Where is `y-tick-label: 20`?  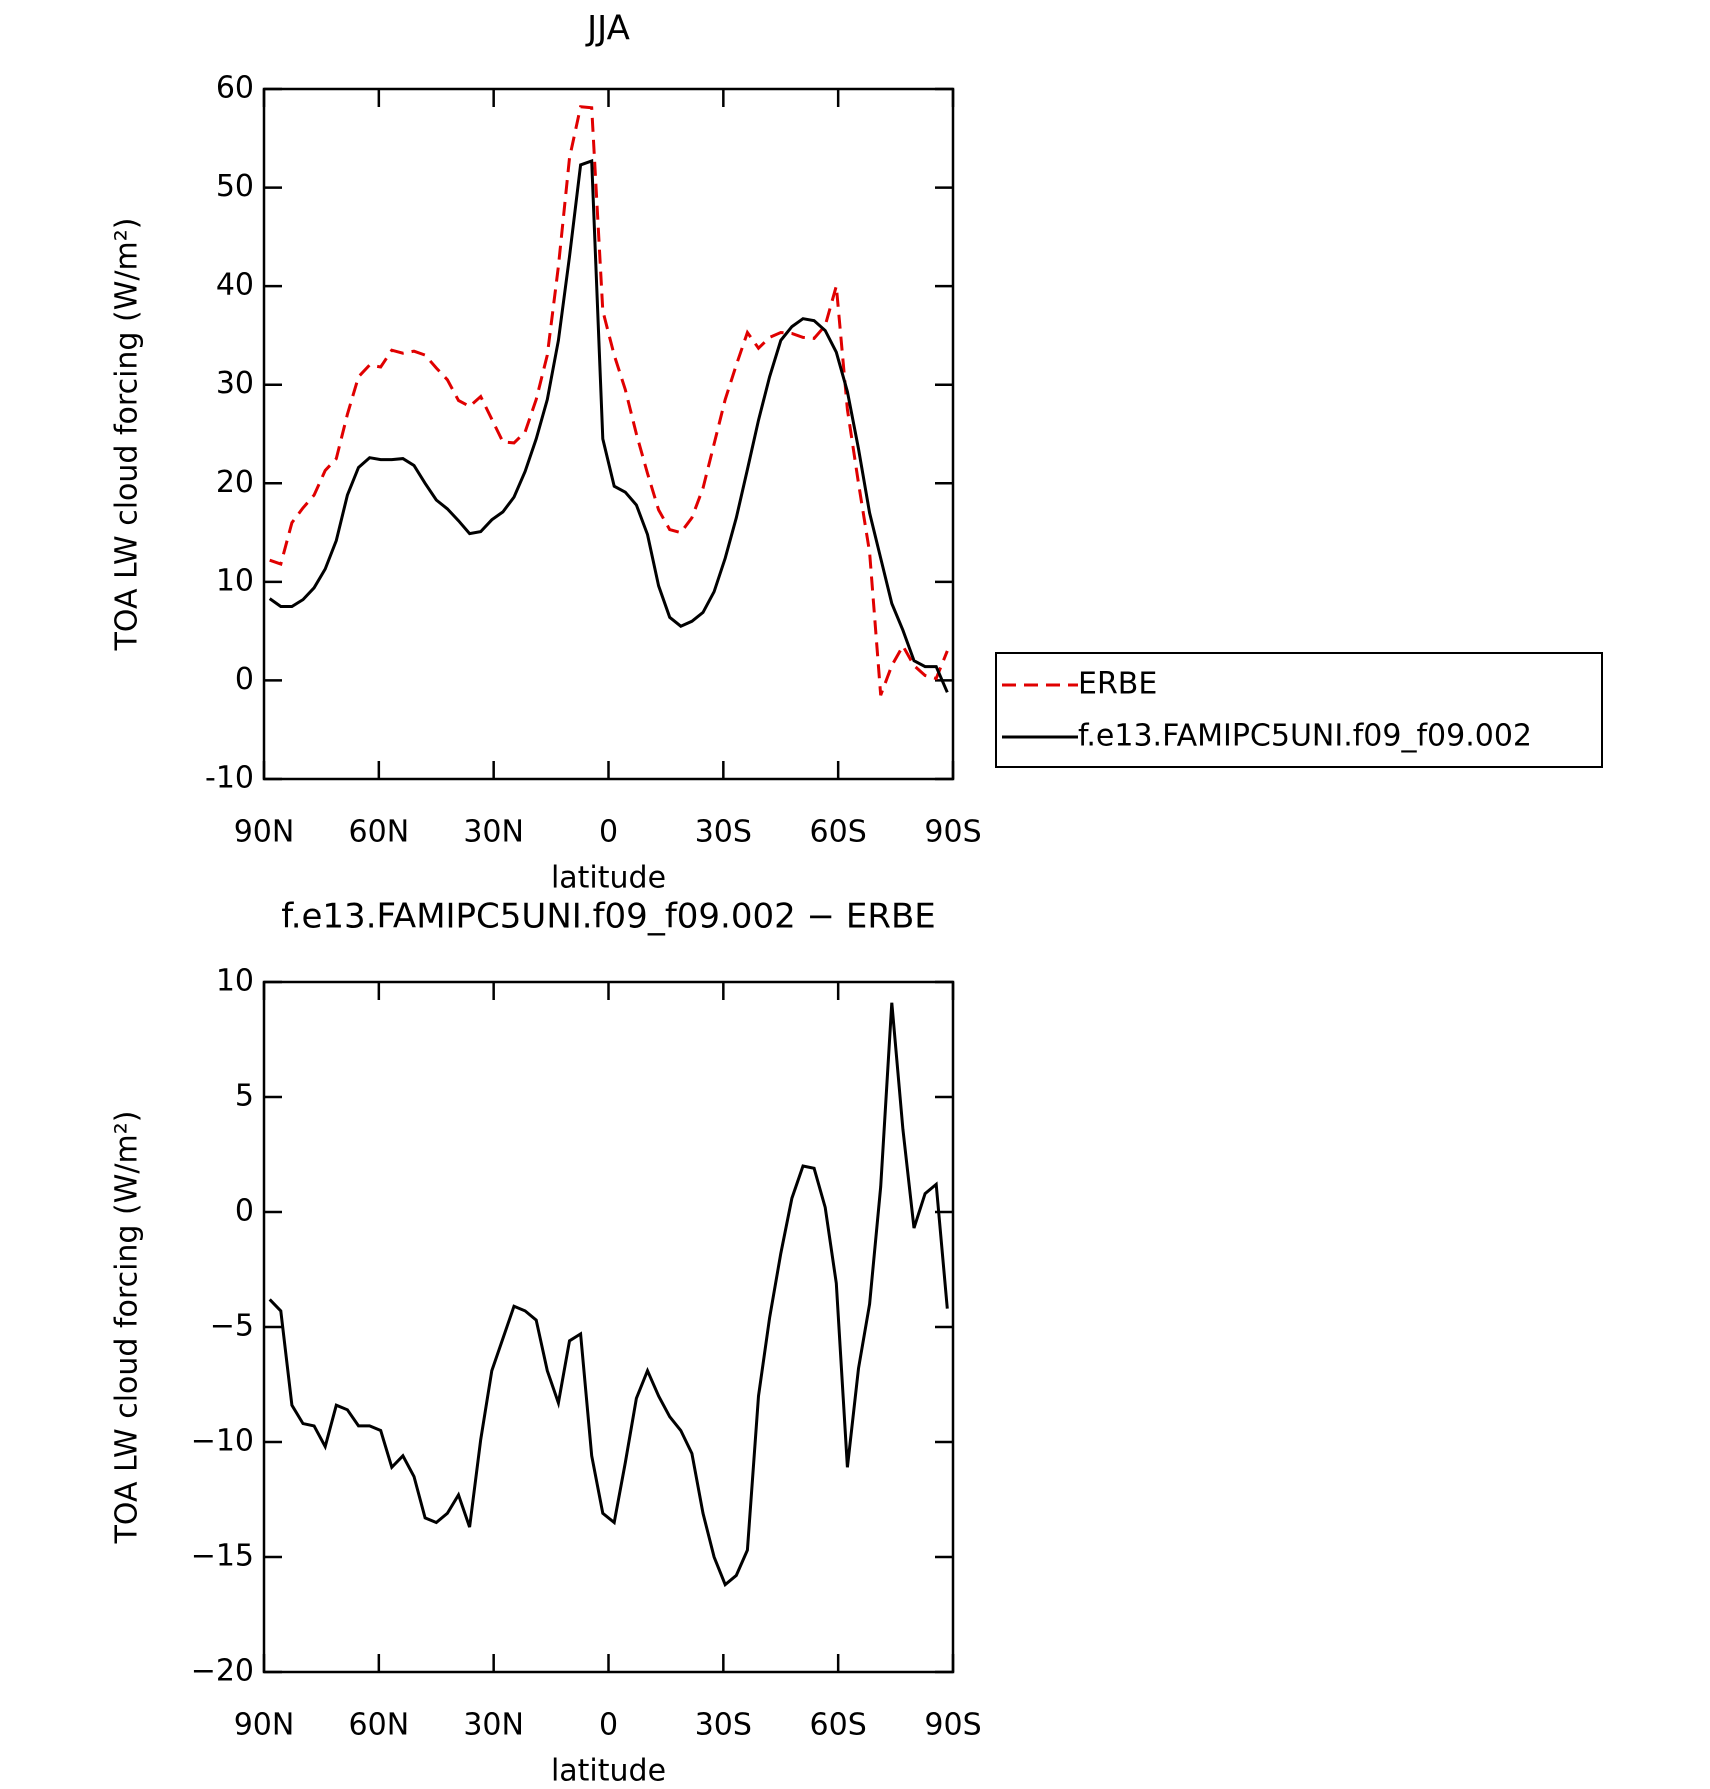 y-tick-label: 20 is located at coordinates (235, 482).